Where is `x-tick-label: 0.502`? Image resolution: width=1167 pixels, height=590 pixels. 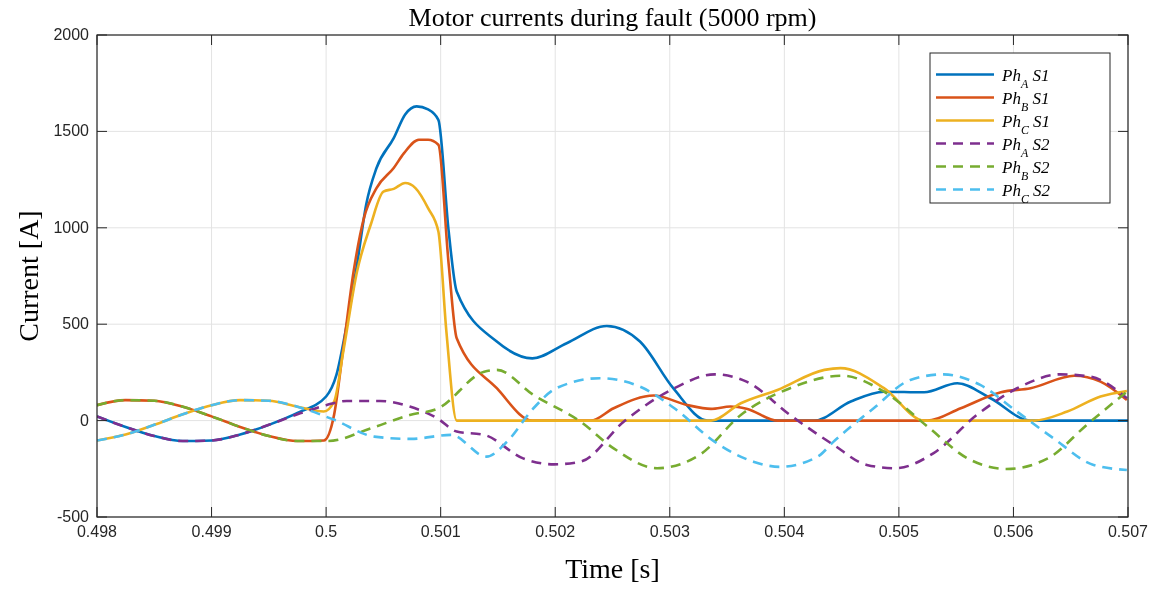 x-tick-label: 0.502 is located at coordinates (555, 531).